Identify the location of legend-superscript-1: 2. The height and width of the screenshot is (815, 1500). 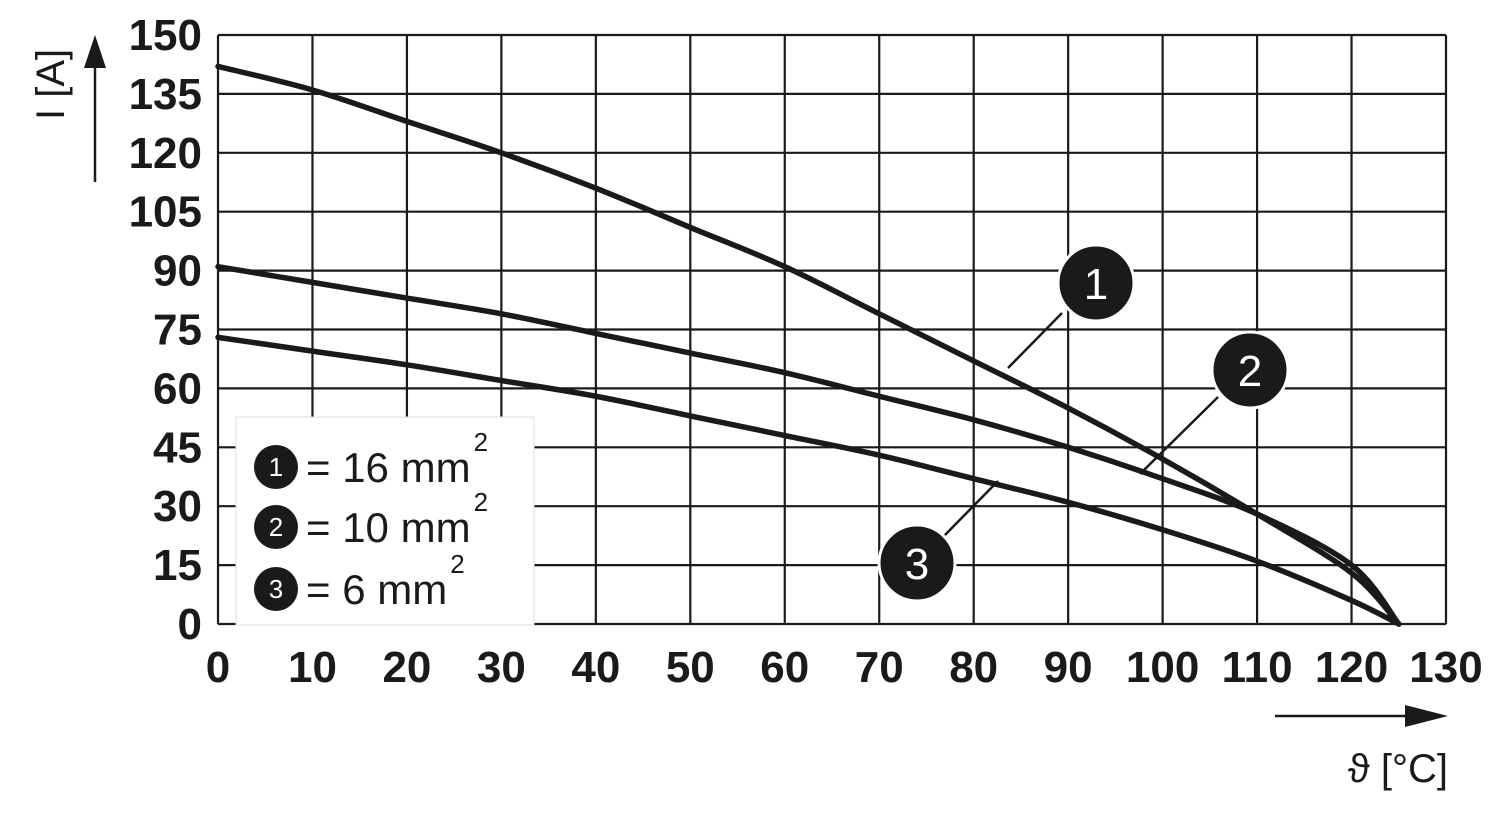
(481, 442).